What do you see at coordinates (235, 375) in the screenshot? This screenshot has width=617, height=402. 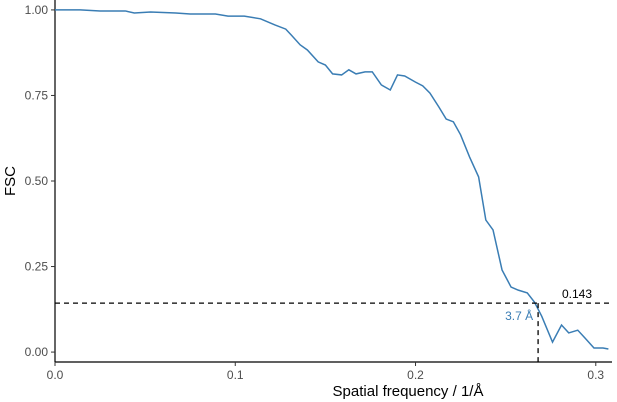 I see `x-tick-label: 0.1` at bounding box center [235, 375].